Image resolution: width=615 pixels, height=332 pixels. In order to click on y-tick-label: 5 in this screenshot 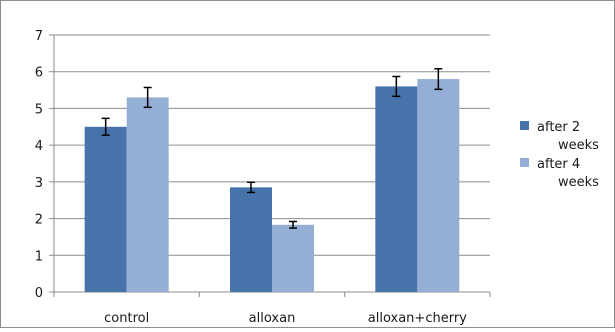, I will do `click(39, 109)`.